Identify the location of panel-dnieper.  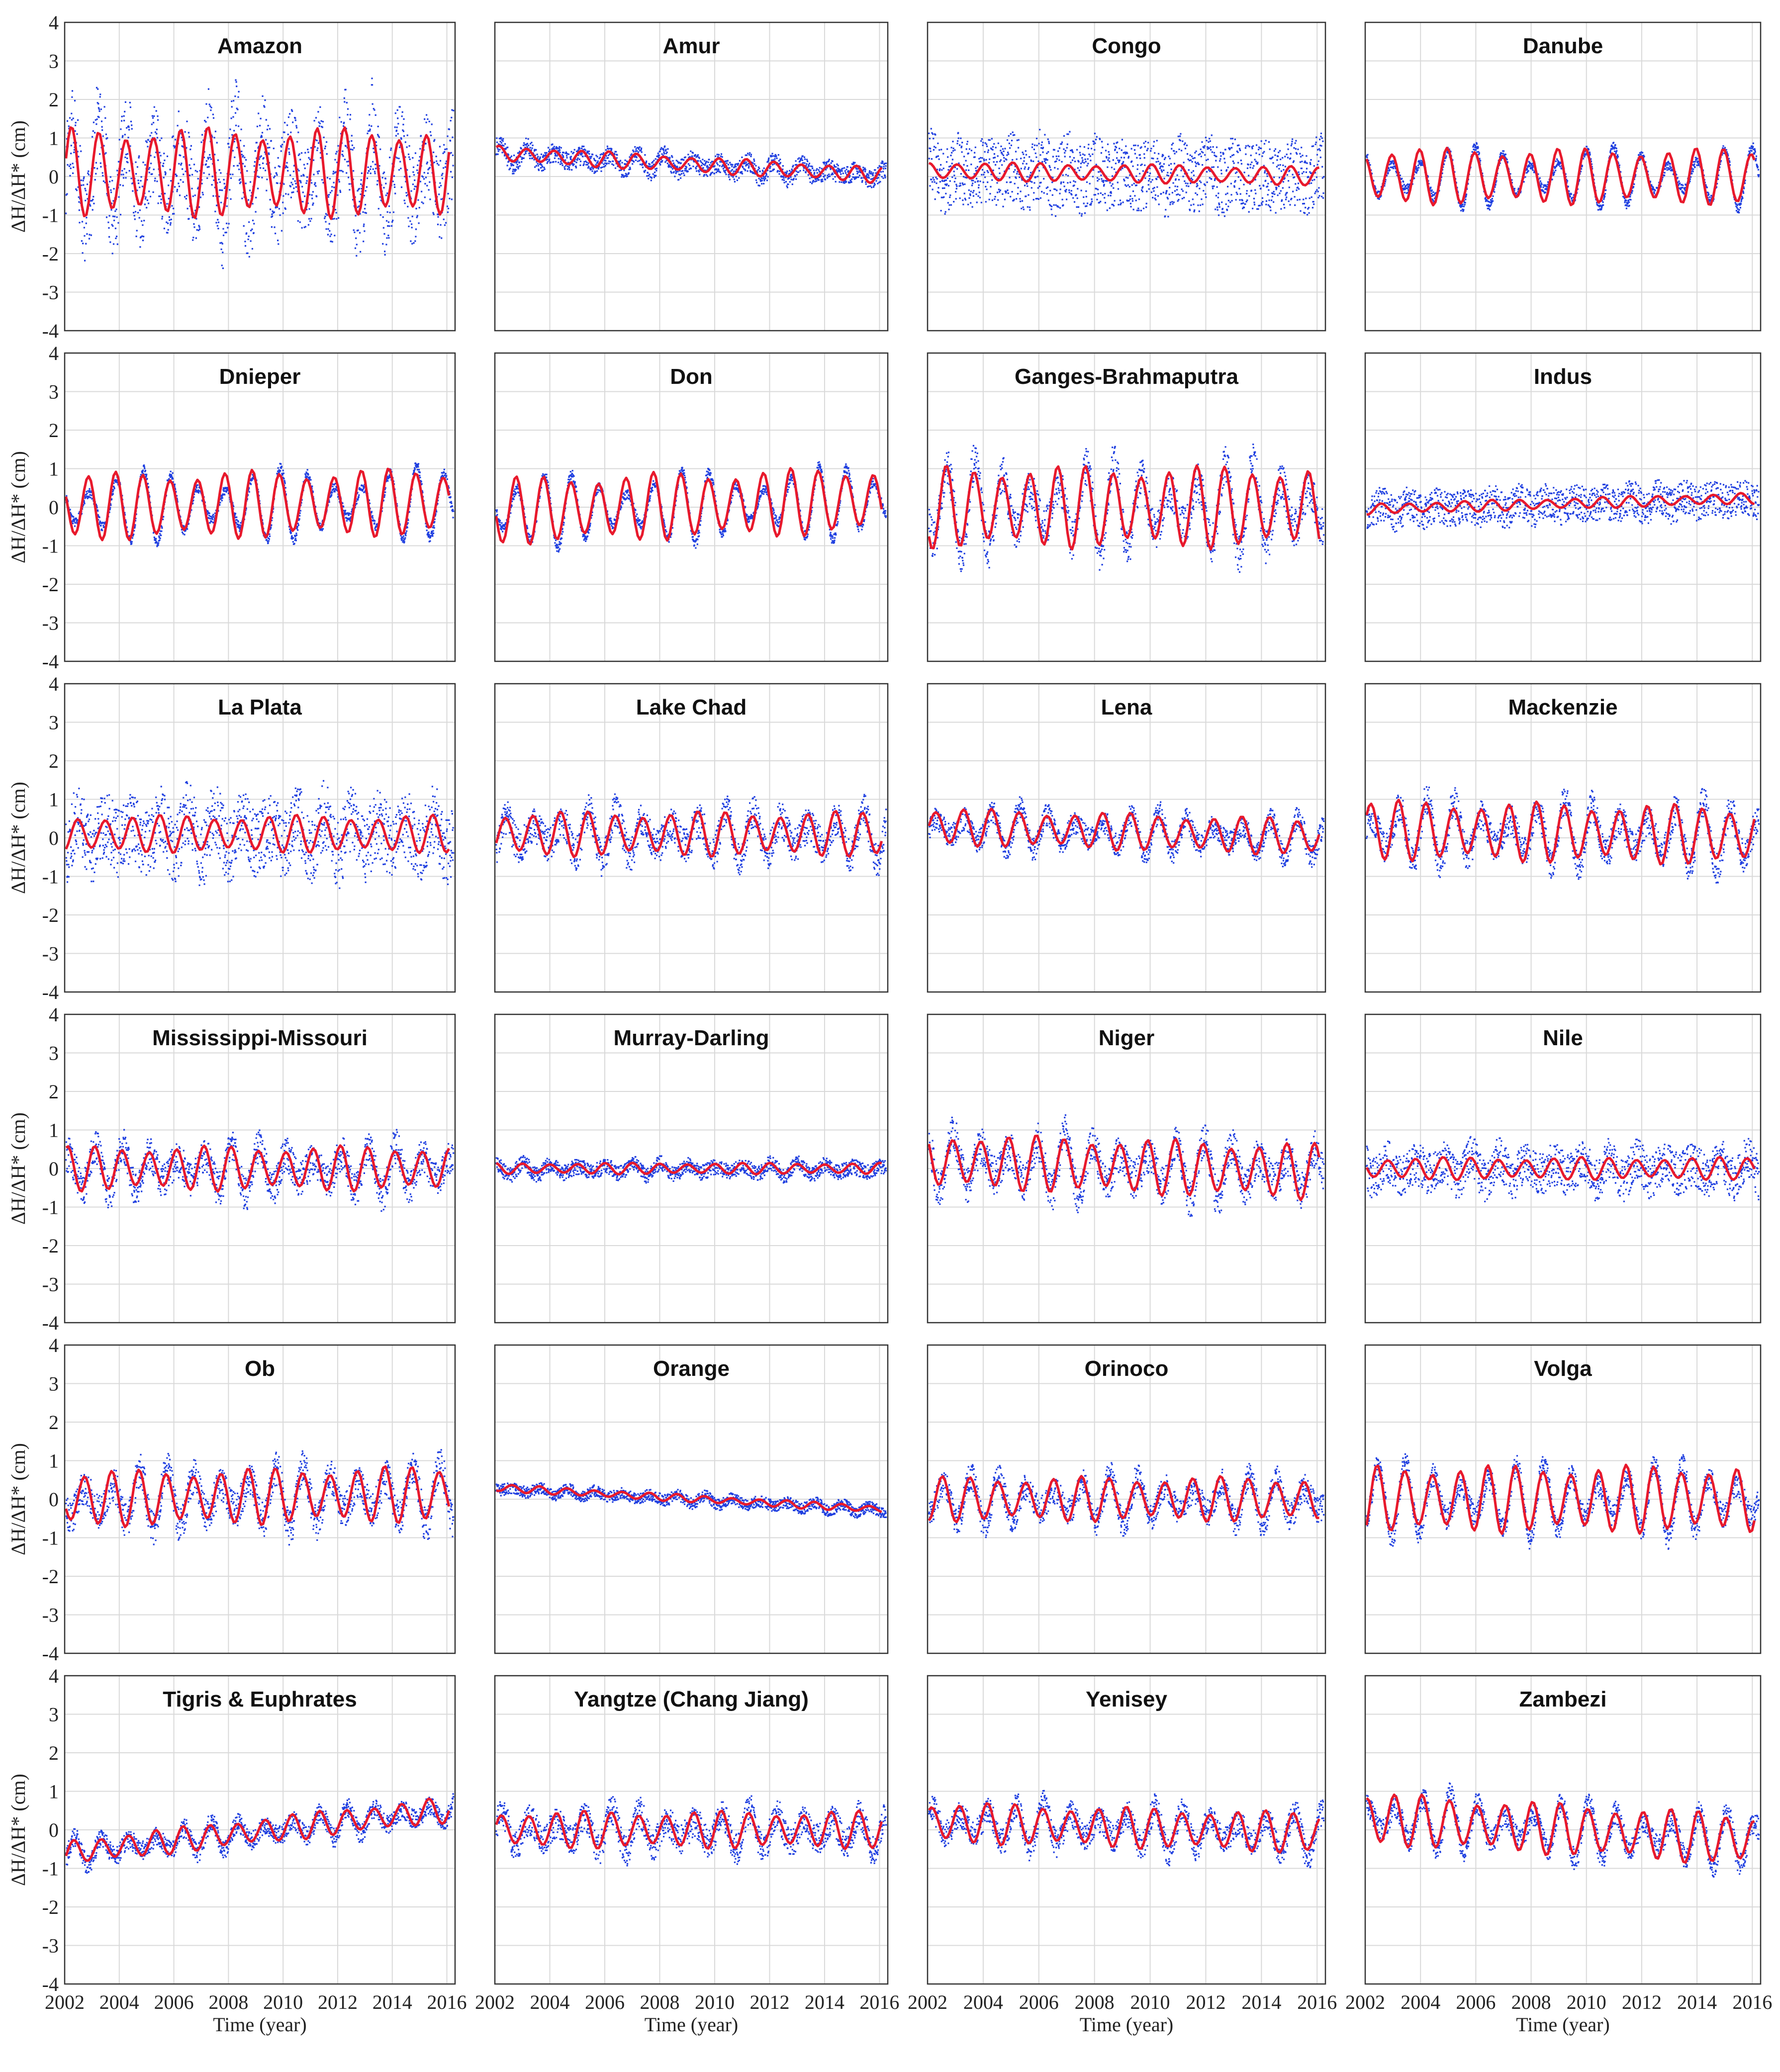
(260, 507).